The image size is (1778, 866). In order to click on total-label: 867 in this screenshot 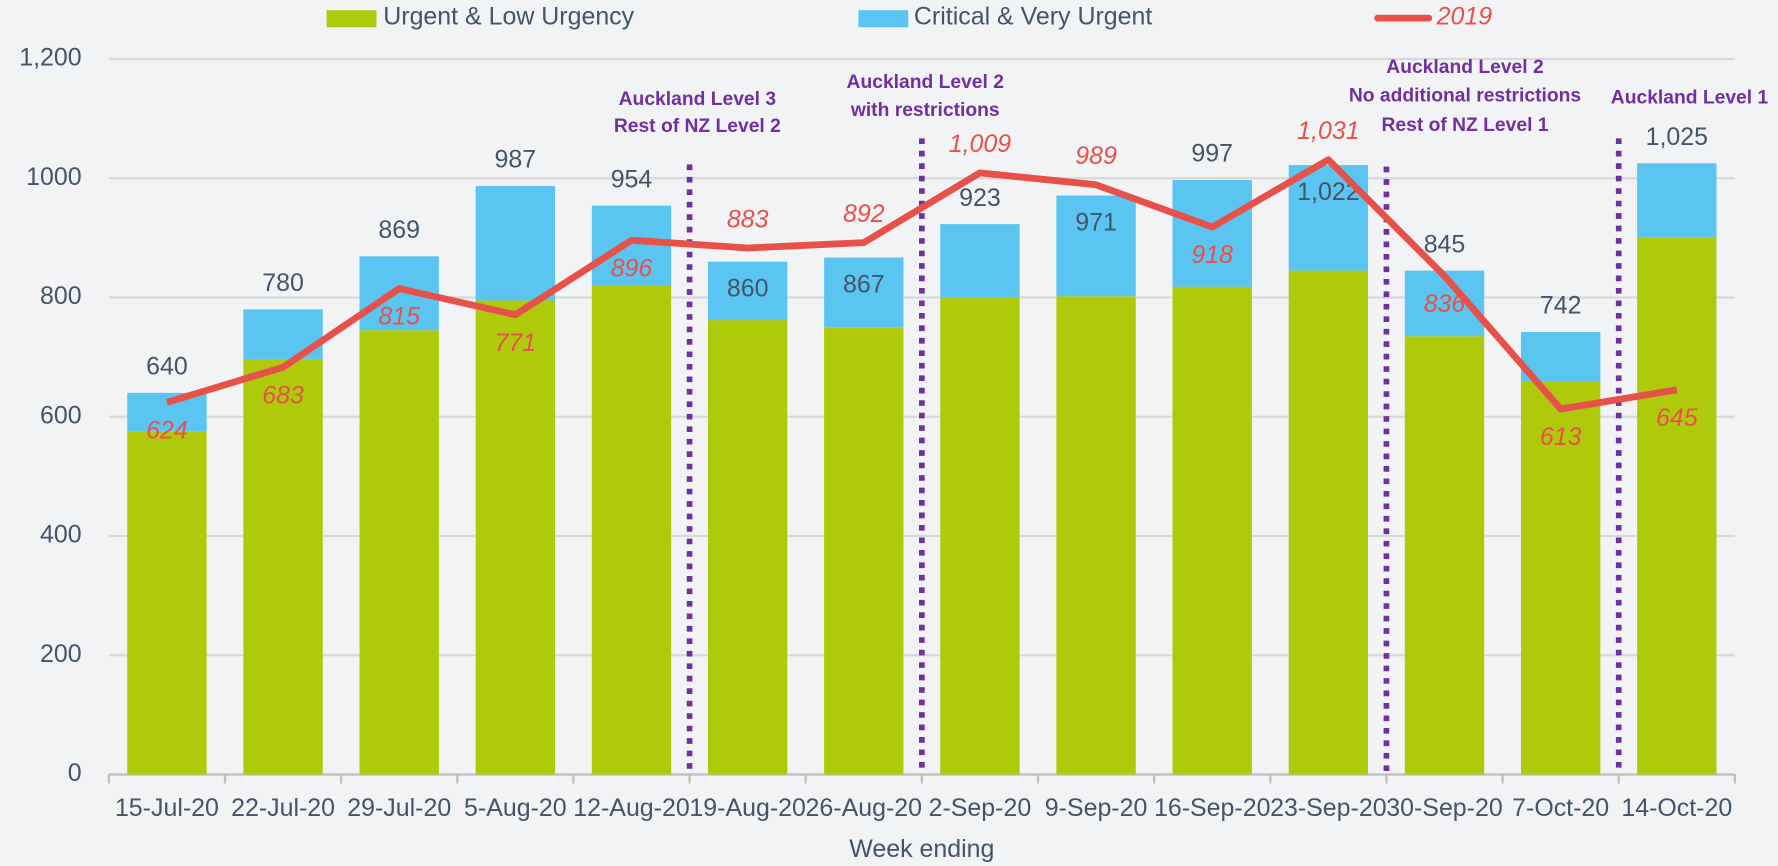, I will do `click(864, 284)`.